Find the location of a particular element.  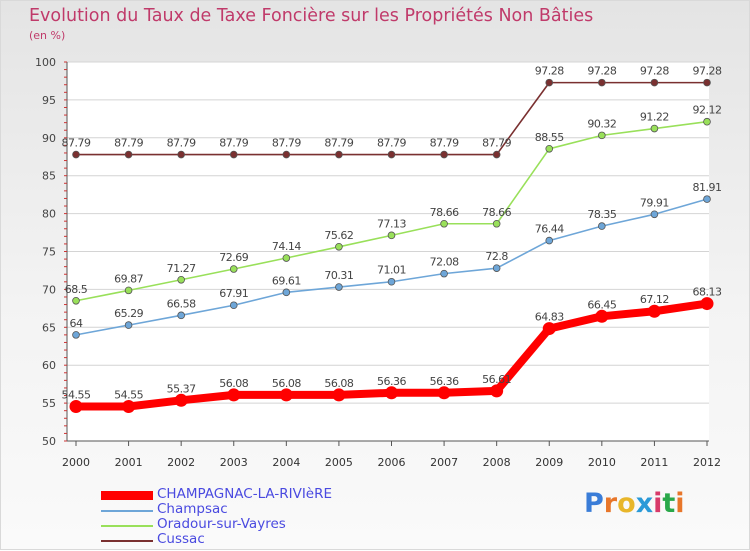

logo-letter: r is located at coordinates (610, 503).